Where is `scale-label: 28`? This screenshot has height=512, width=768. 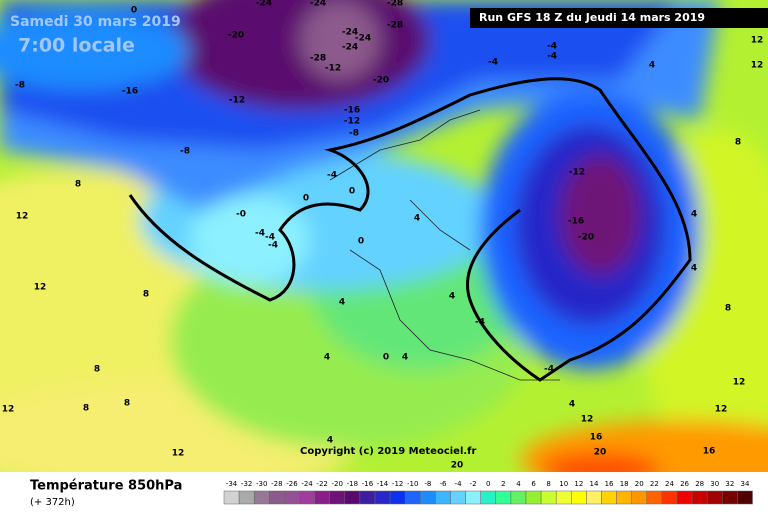
scale-label: 28 is located at coordinates (699, 484).